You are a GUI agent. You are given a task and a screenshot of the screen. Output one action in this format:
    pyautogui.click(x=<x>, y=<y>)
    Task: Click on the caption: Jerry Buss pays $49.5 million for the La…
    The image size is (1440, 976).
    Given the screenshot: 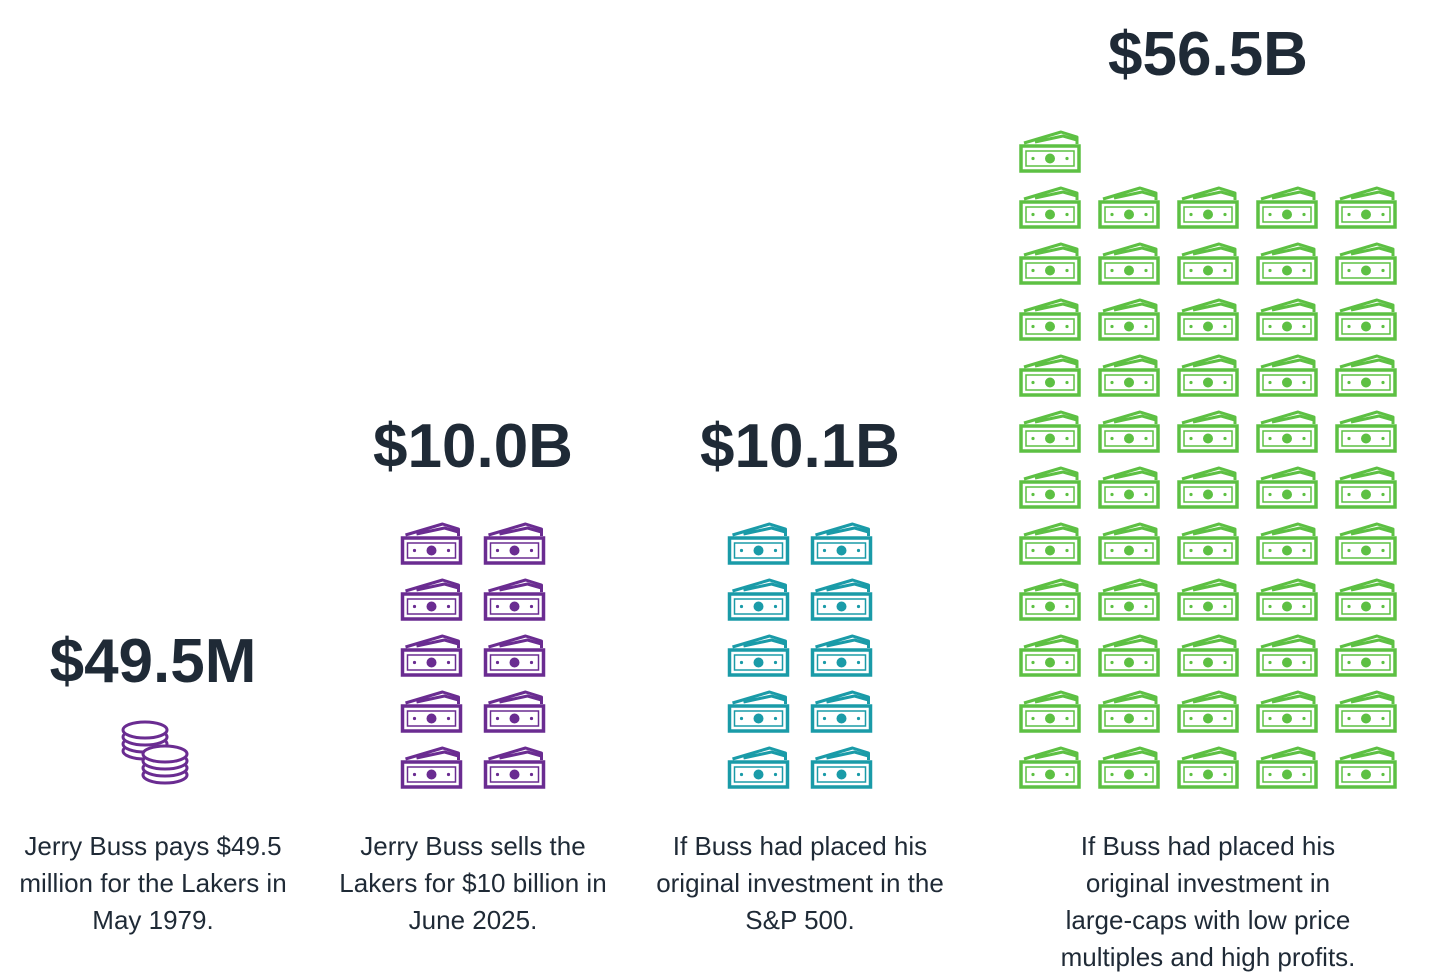 What is the action you would take?
    pyautogui.click(x=153, y=883)
    